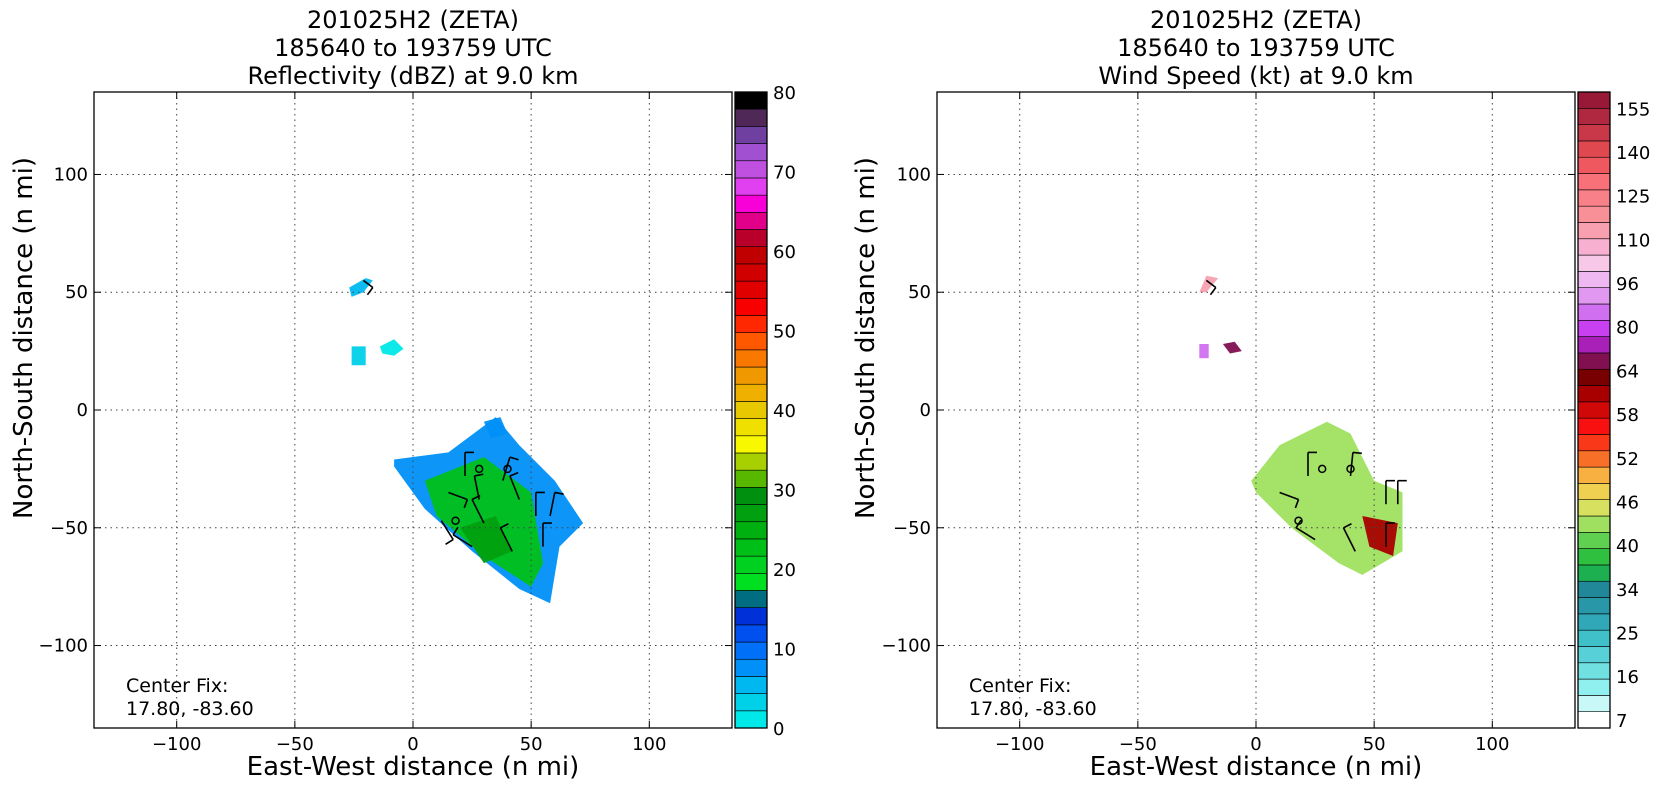 The image size is (1654, 787). What do you see at coordinates (925, 410) in the screenshot?
I see `y-tick-label: 0` at bounding box center [925, 410].